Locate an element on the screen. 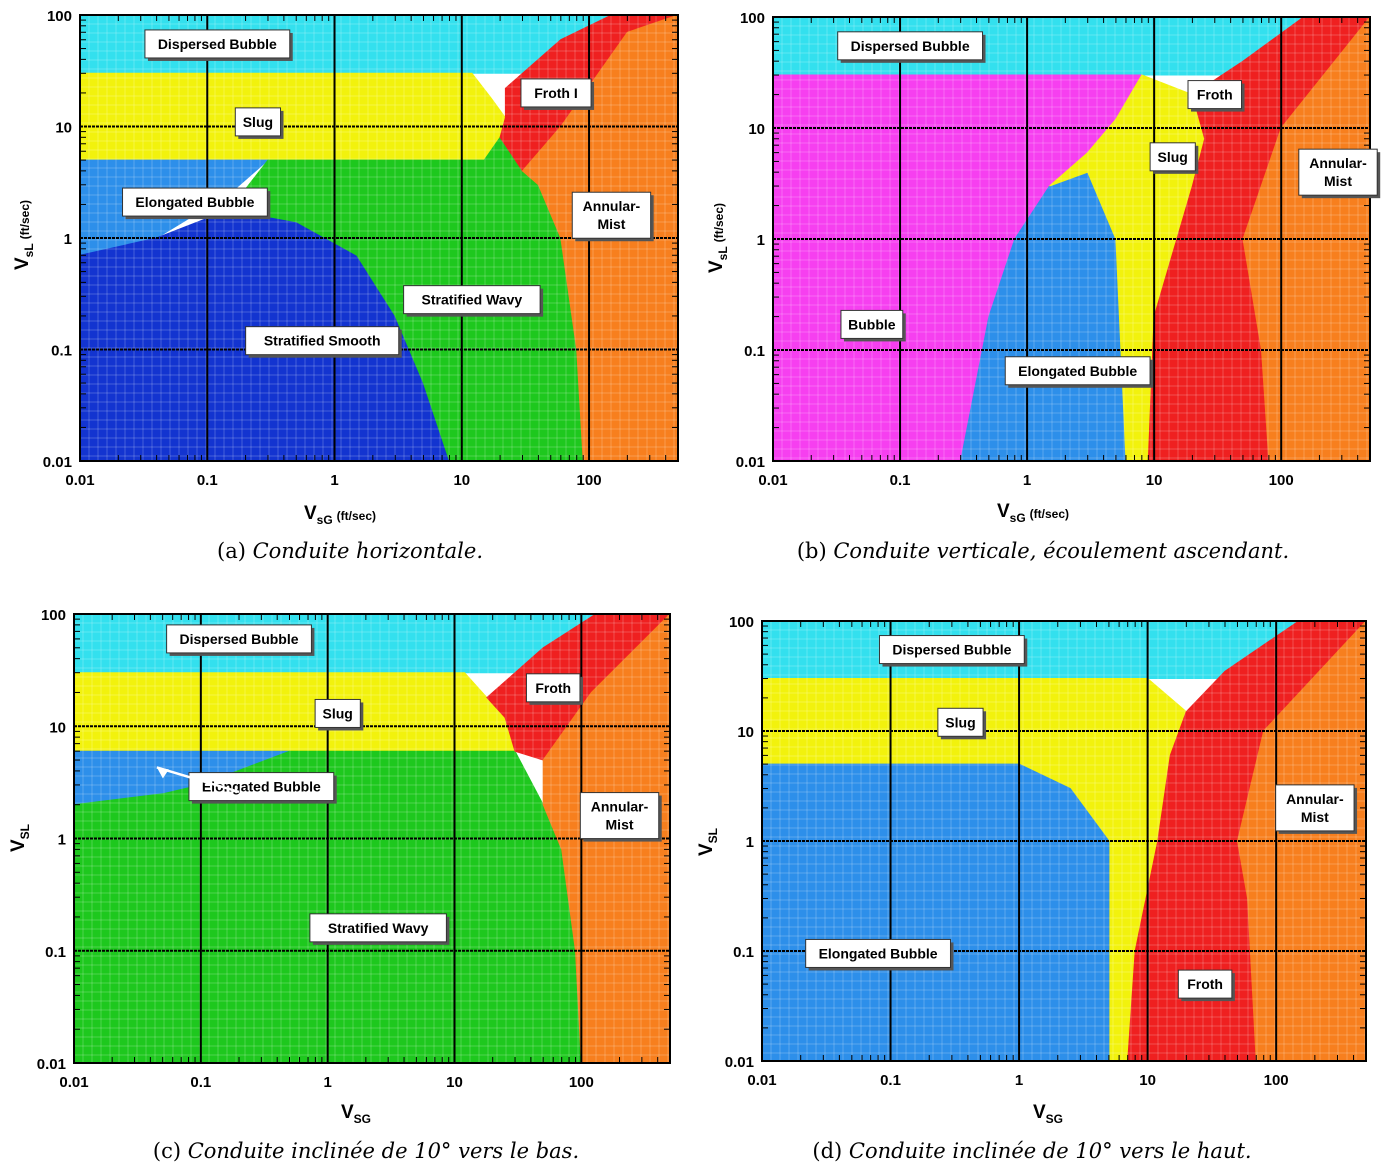  label-text: Froth is located at coordinates (553, 688).